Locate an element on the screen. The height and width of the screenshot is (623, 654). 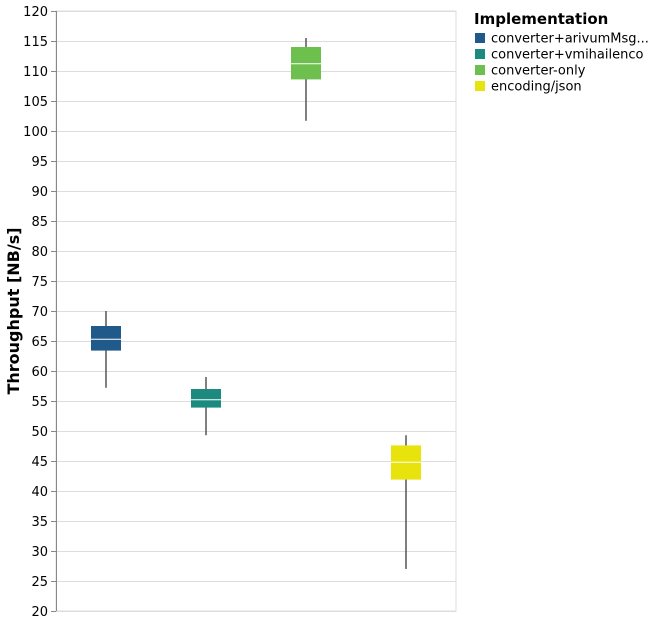
y-tick-label: 115 is located at coordinates (35, 42).